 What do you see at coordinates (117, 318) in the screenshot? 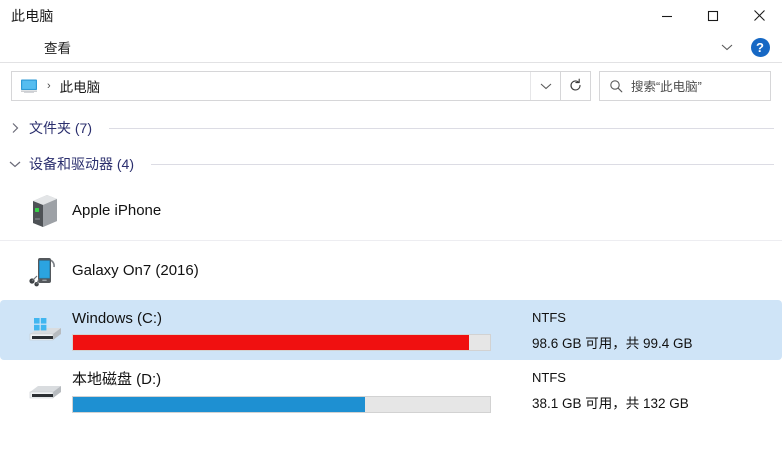
I see `item-name: Windows (C:)` at bounding box center [117, 318].